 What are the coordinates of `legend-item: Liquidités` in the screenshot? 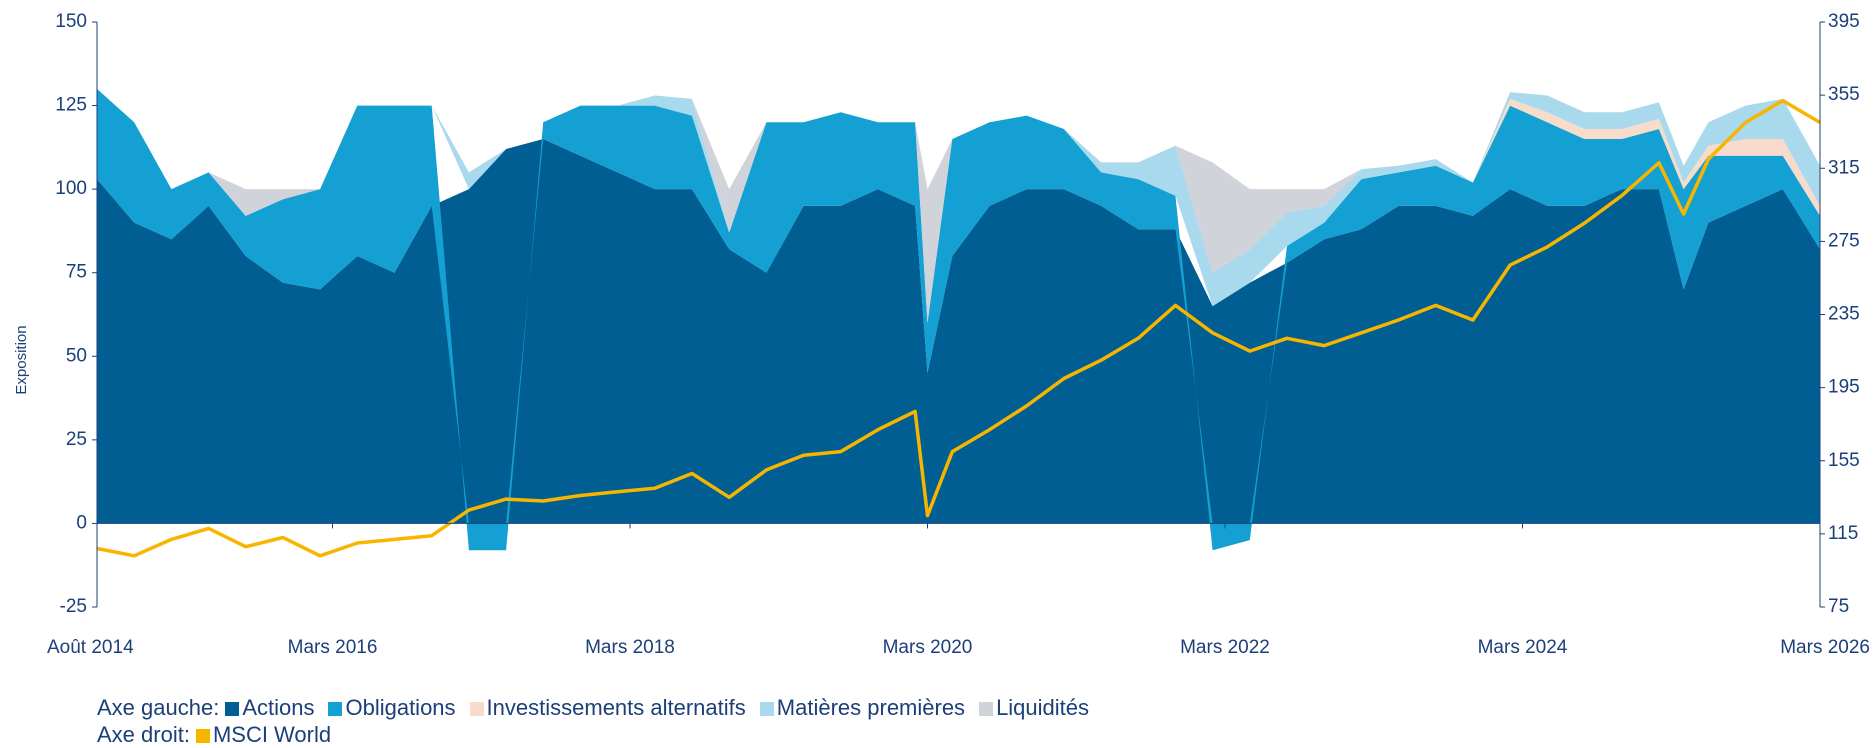 It's located at (1031, 707).